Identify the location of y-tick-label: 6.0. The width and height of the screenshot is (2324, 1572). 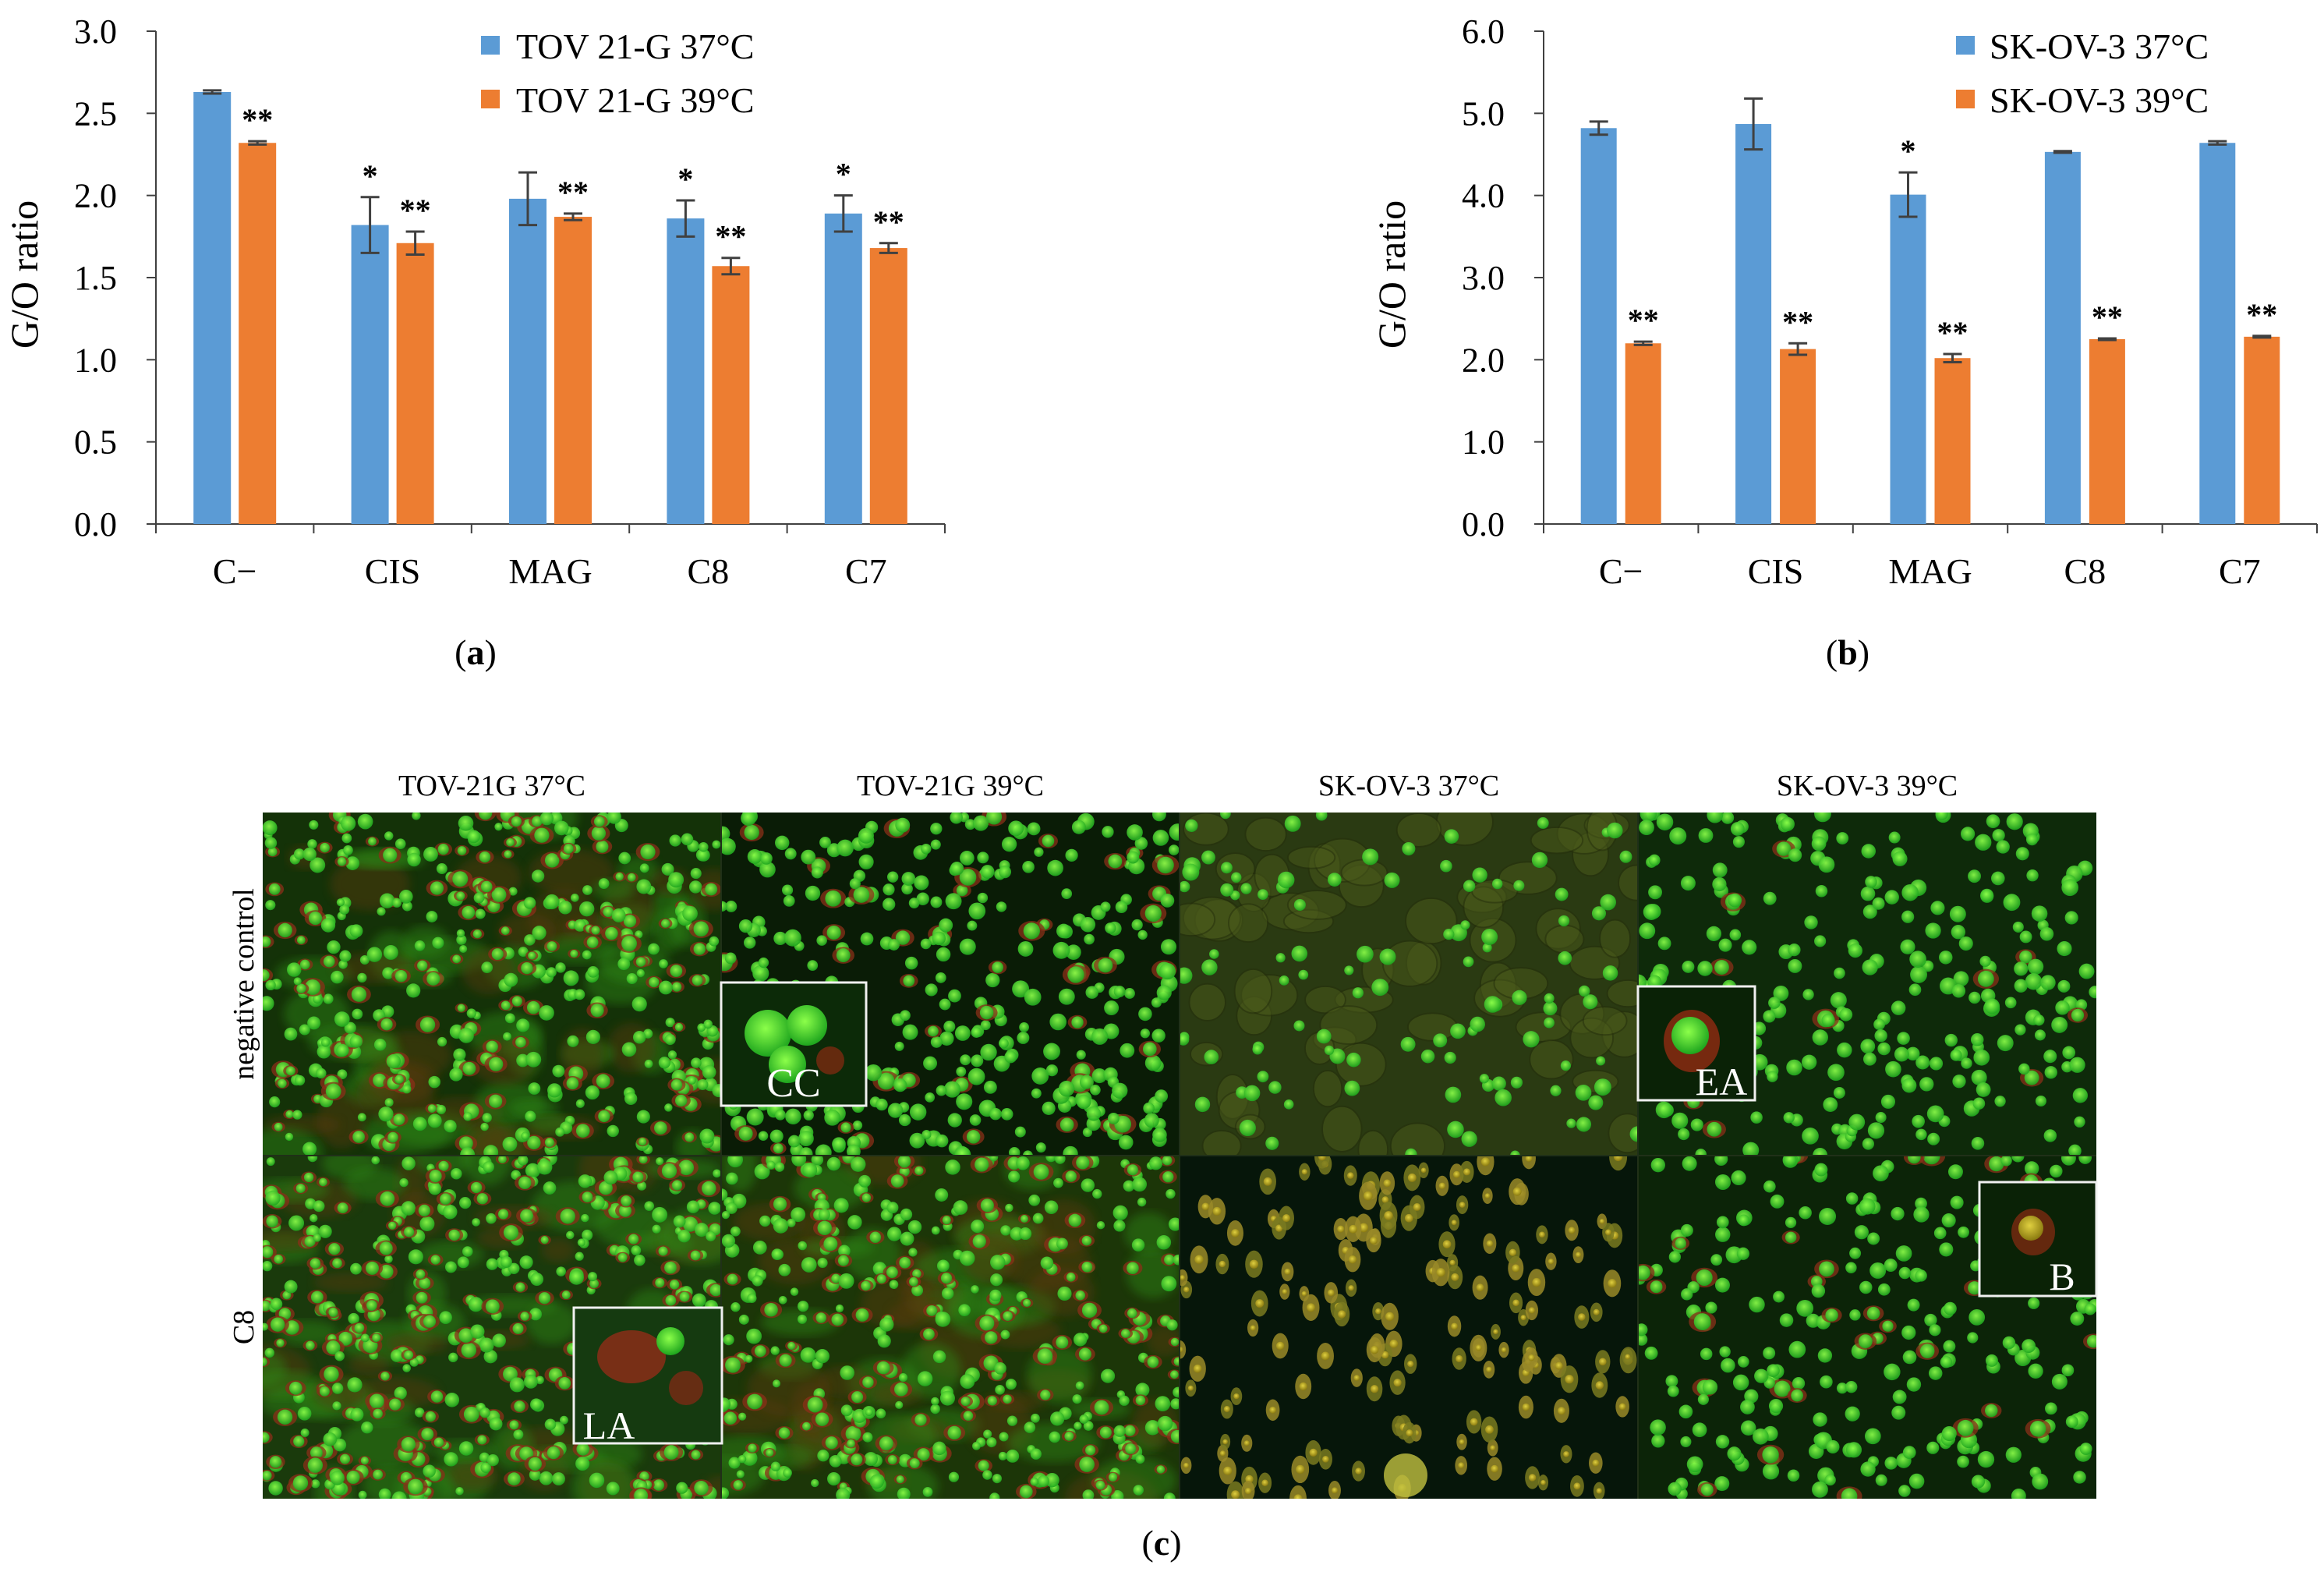
(1483, 31).